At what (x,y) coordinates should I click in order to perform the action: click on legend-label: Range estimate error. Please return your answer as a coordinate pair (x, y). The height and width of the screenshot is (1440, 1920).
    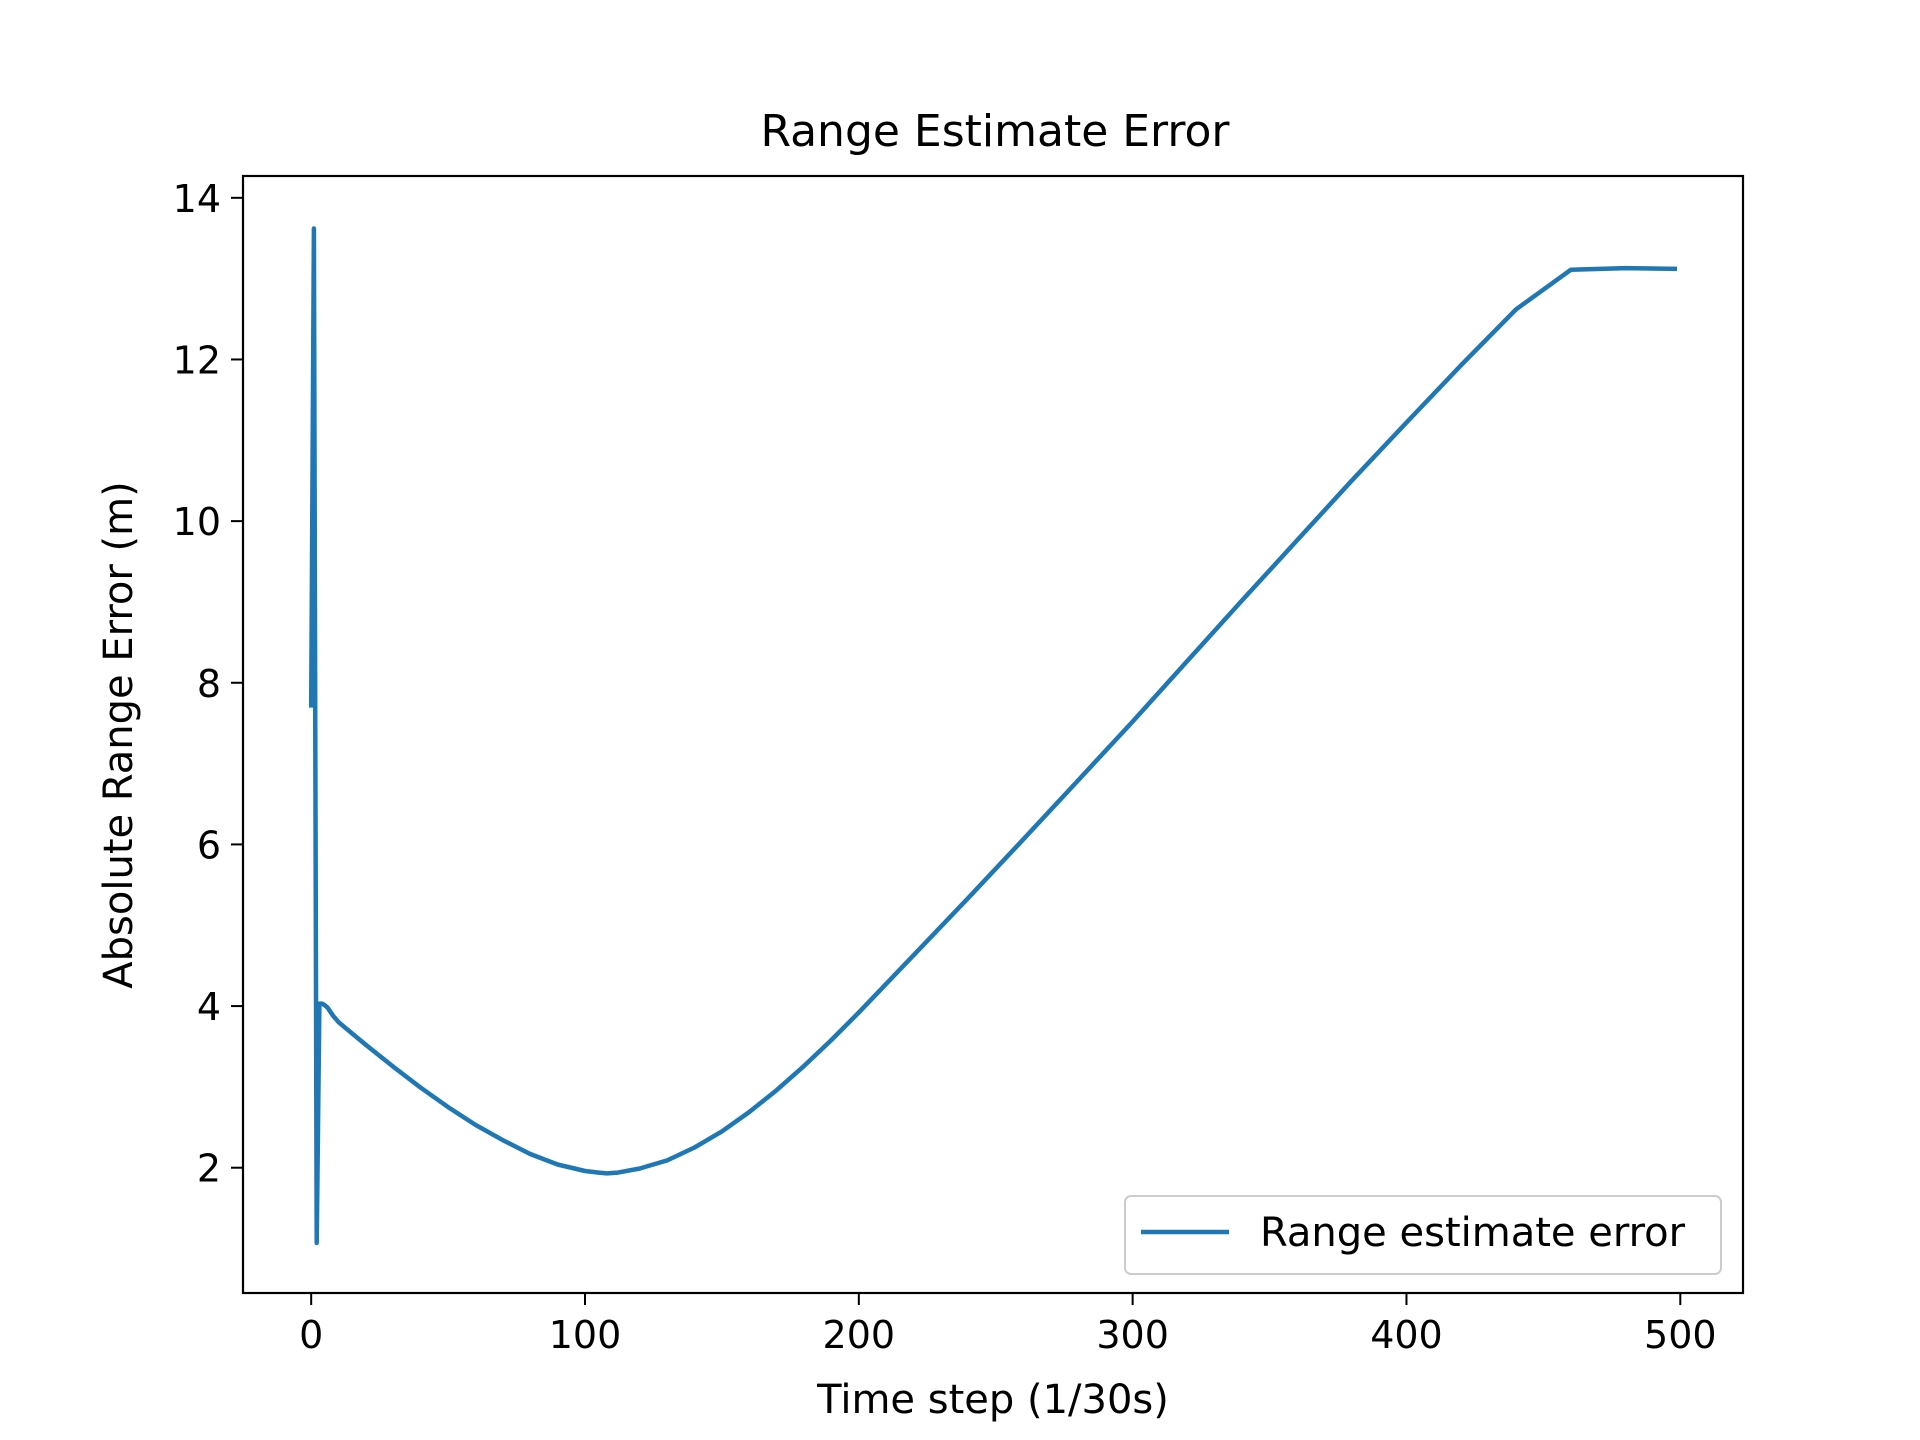
    Looking at the image, I should click on (1473, 1233).